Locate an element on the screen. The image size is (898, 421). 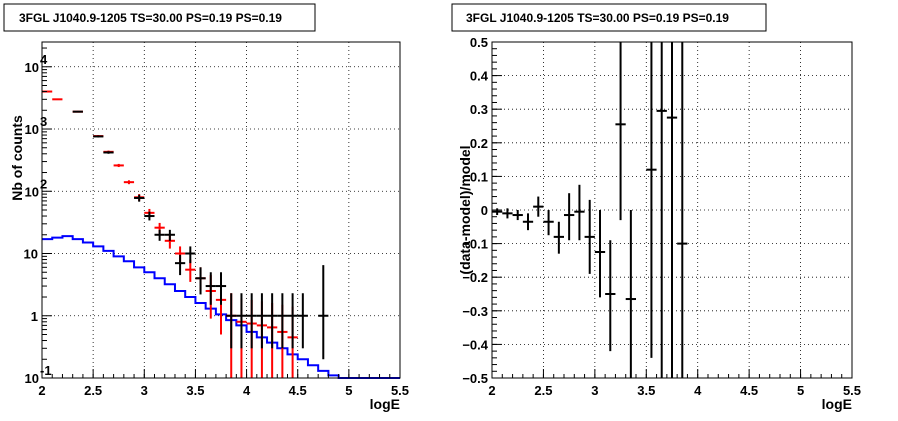
right-x-tick-label: 3 is located at coordinates (594, 390).